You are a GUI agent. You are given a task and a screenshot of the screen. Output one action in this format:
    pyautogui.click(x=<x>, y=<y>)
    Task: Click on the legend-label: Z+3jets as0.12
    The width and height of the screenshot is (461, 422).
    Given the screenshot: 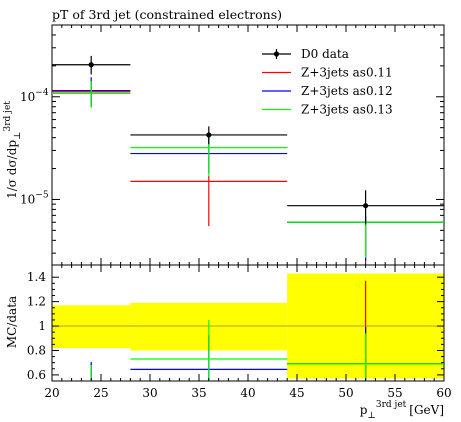 What is the action you would take?
    pyautogui.click(x=347, y=91)
    